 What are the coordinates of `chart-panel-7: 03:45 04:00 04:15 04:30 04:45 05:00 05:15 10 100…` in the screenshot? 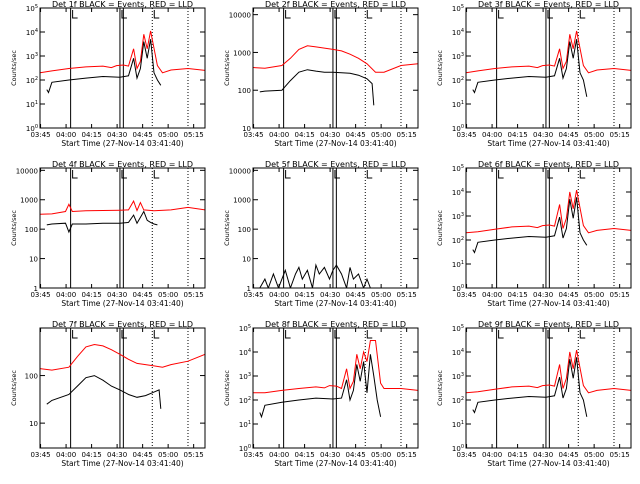 It's located at (108, 394).